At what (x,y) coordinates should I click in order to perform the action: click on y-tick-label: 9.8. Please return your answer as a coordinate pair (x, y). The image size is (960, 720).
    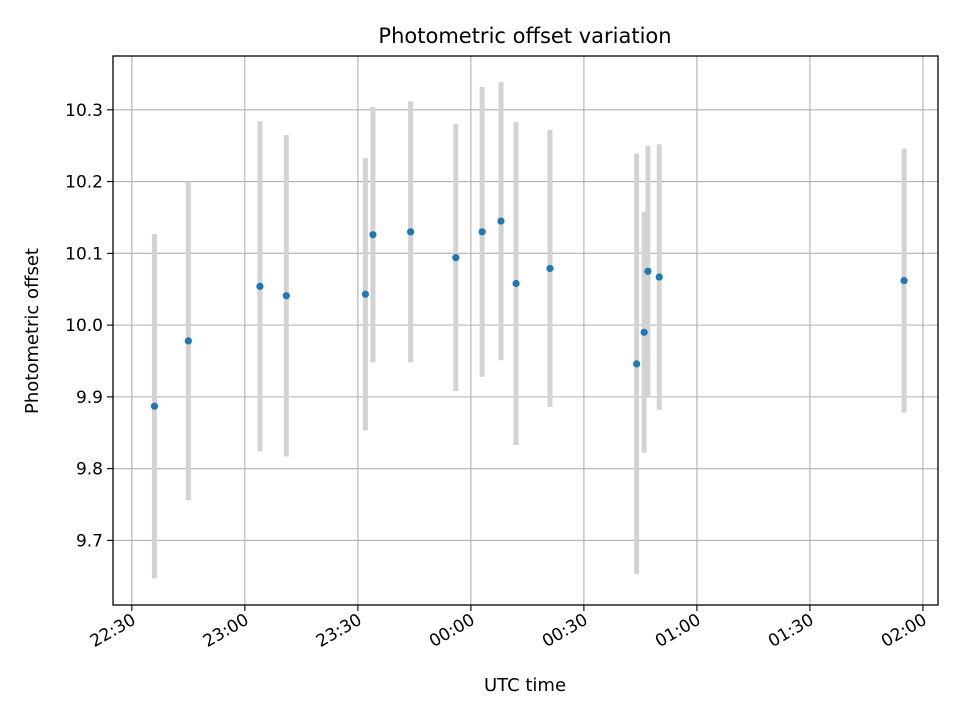
    Looking at the image, I should click on (89, 470).